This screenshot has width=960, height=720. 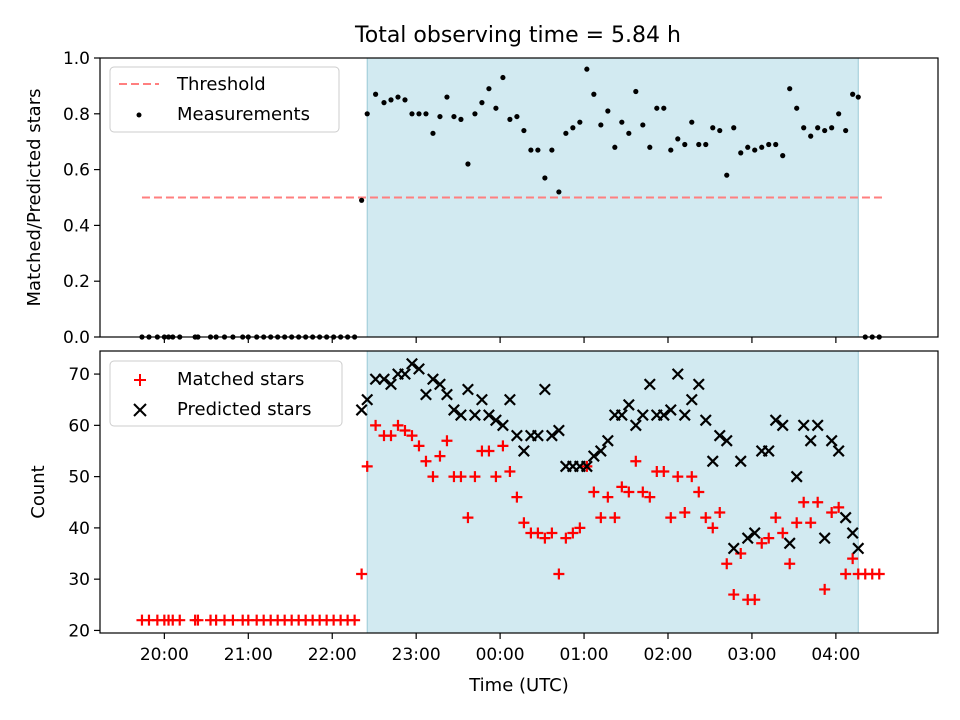 What do you see at coordinates (518, 685) in the screenshot?
I see `count-panel-xlabel: Time (UTC)` at bounding box center [518, 685].